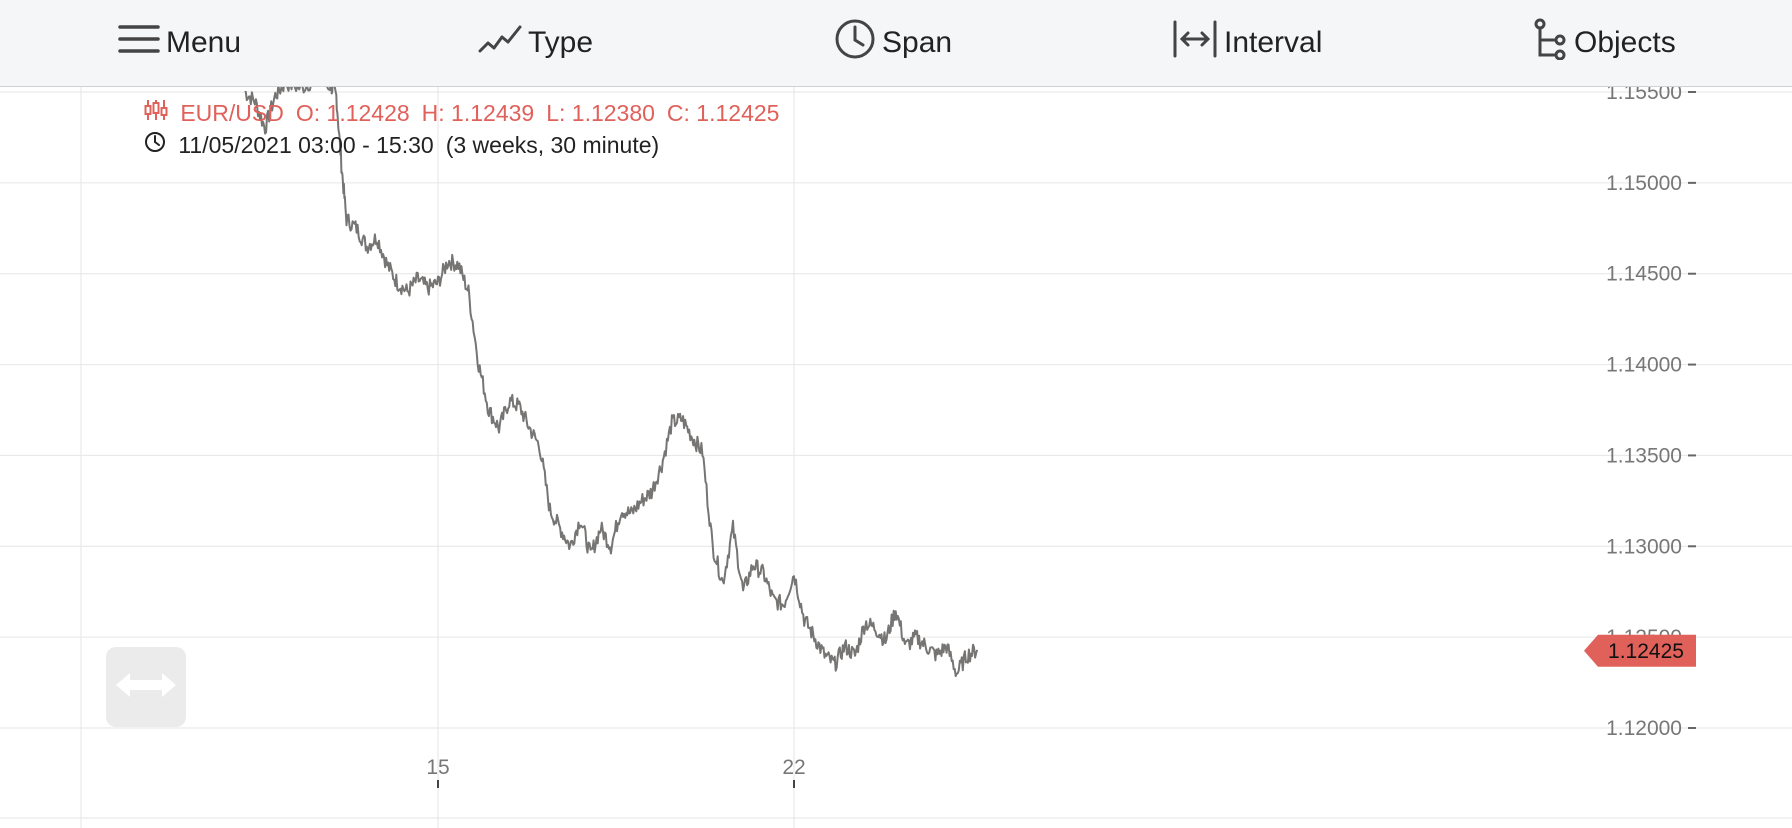 Image resolution: width=1792 pixels, height=828 pixels. What do you see at coordinates (204, 42) in the screenshot?
I see `menu-label: Menu` at bounding box center [204, 42].